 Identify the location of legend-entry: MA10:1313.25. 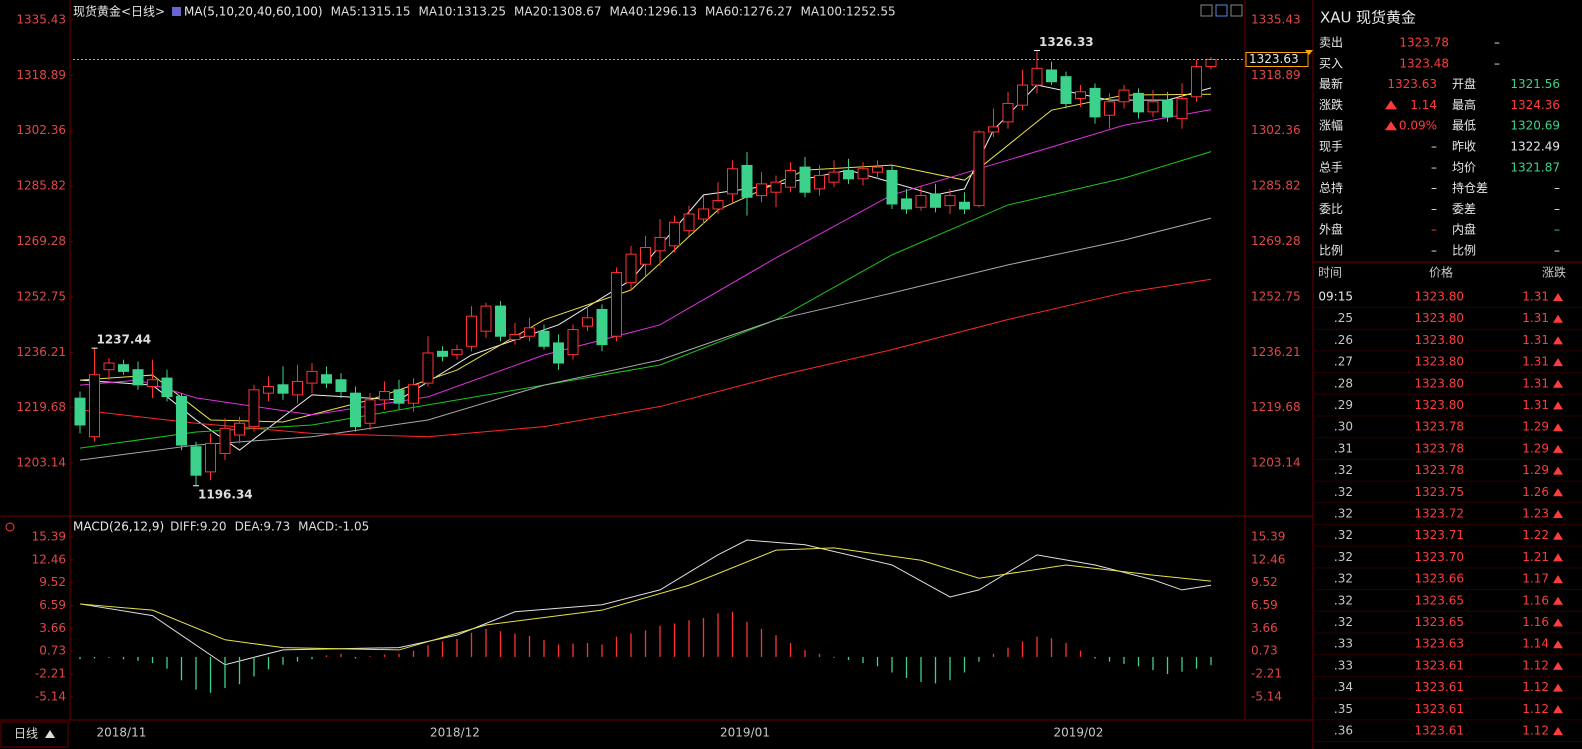
(463, 12).